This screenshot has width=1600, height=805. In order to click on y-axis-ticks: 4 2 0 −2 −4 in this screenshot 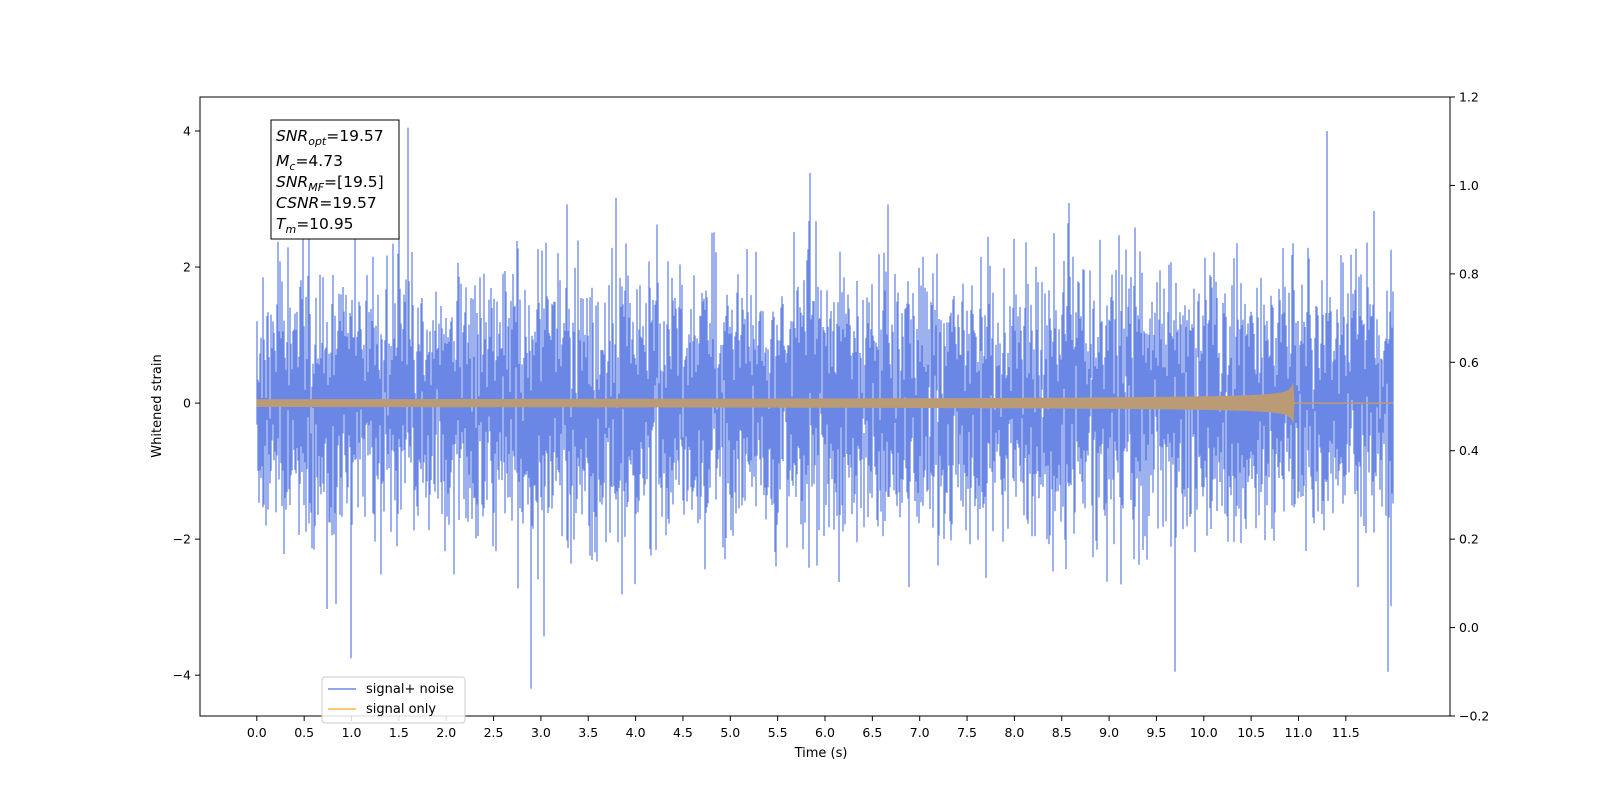, I will do `click(186, 403)`.